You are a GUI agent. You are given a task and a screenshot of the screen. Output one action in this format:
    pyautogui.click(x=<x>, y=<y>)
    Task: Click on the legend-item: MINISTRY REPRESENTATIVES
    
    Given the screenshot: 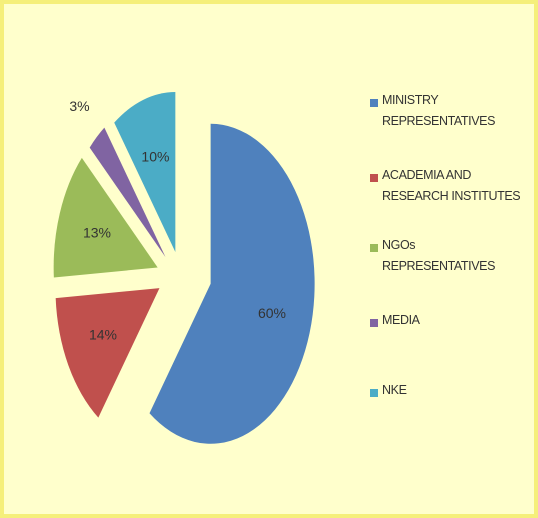 What is the action you would take?
    pyautogui.click(x=446, y=112)
    